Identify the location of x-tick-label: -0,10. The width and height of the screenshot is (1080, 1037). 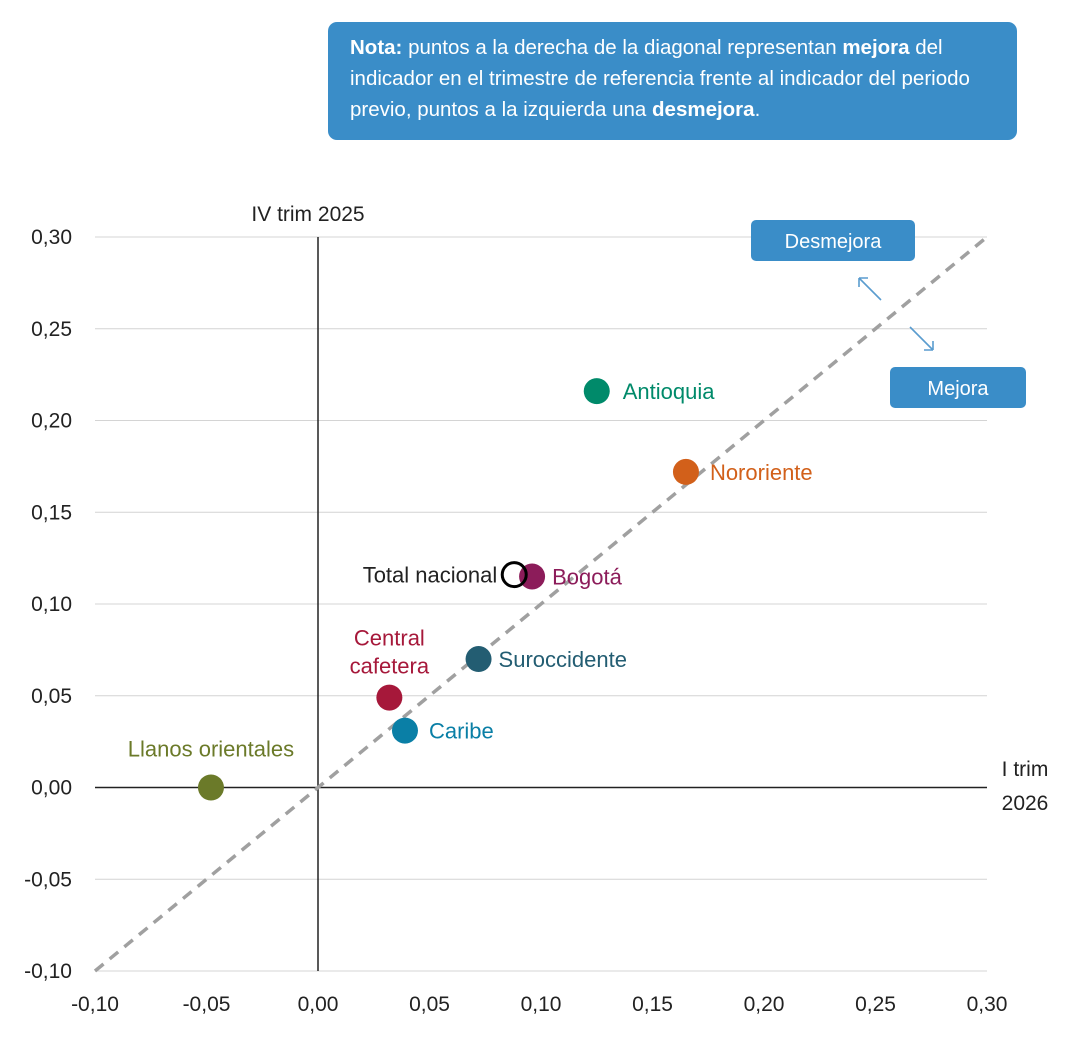
(95, 1004).